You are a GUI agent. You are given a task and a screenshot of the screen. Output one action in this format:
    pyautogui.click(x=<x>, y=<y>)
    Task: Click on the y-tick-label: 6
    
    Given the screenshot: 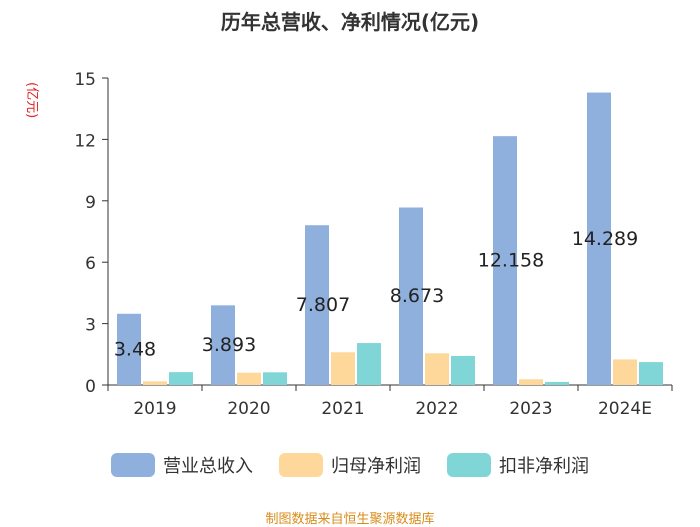 What is the action you would take?
    pyautogui.click(x=90, y=264)
    